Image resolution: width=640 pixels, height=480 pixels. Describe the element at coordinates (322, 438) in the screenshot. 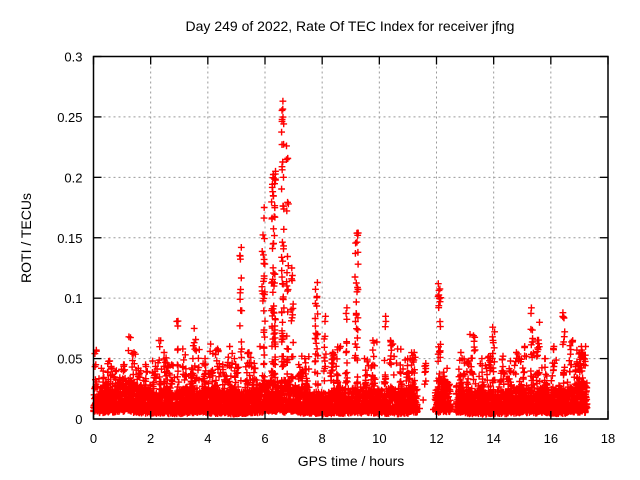

I see `x-tick-label: 8` at that location.